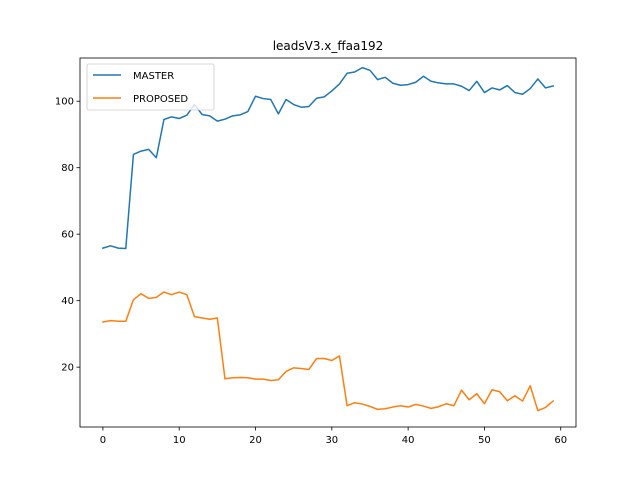 The image size is (640, 480). I want to click on x-tick-label: 10, so click(179, 440).